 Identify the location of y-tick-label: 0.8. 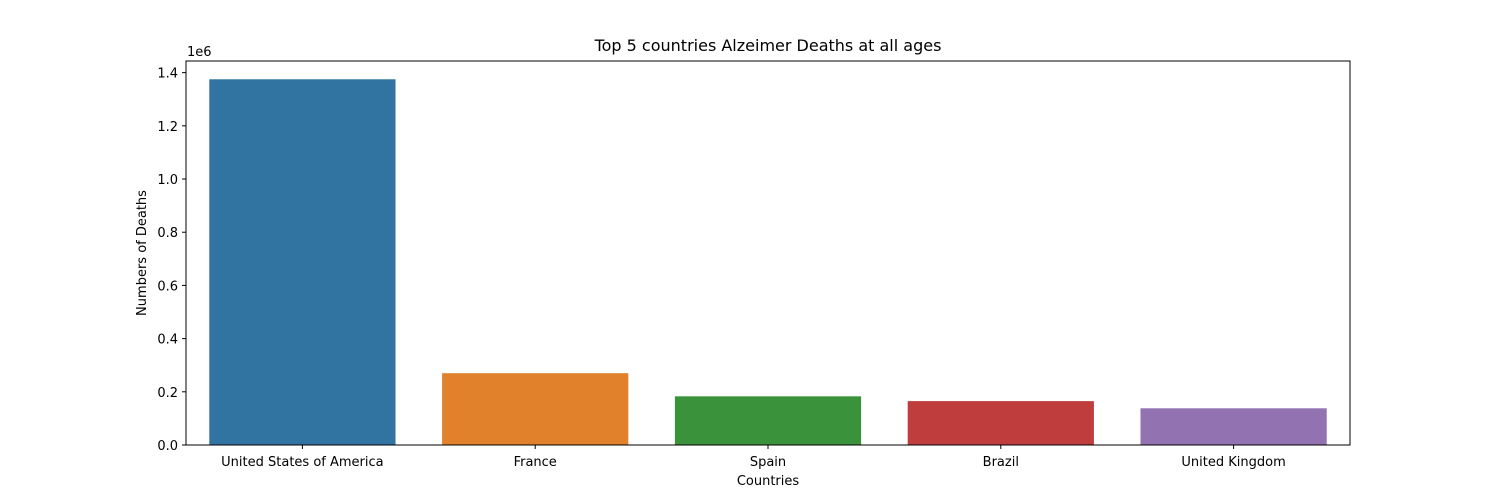
(167, 233).